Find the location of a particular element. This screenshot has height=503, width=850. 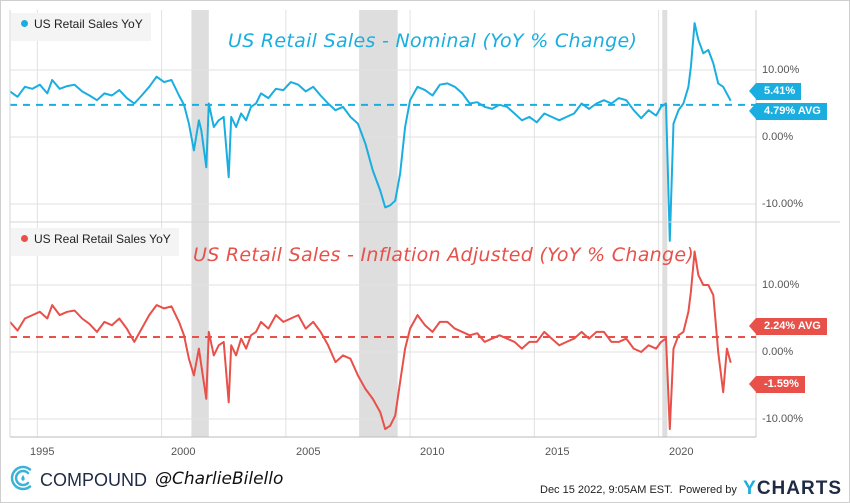

legend-nominal: US Retail Sales YoY is located at coordinates (81, 27).